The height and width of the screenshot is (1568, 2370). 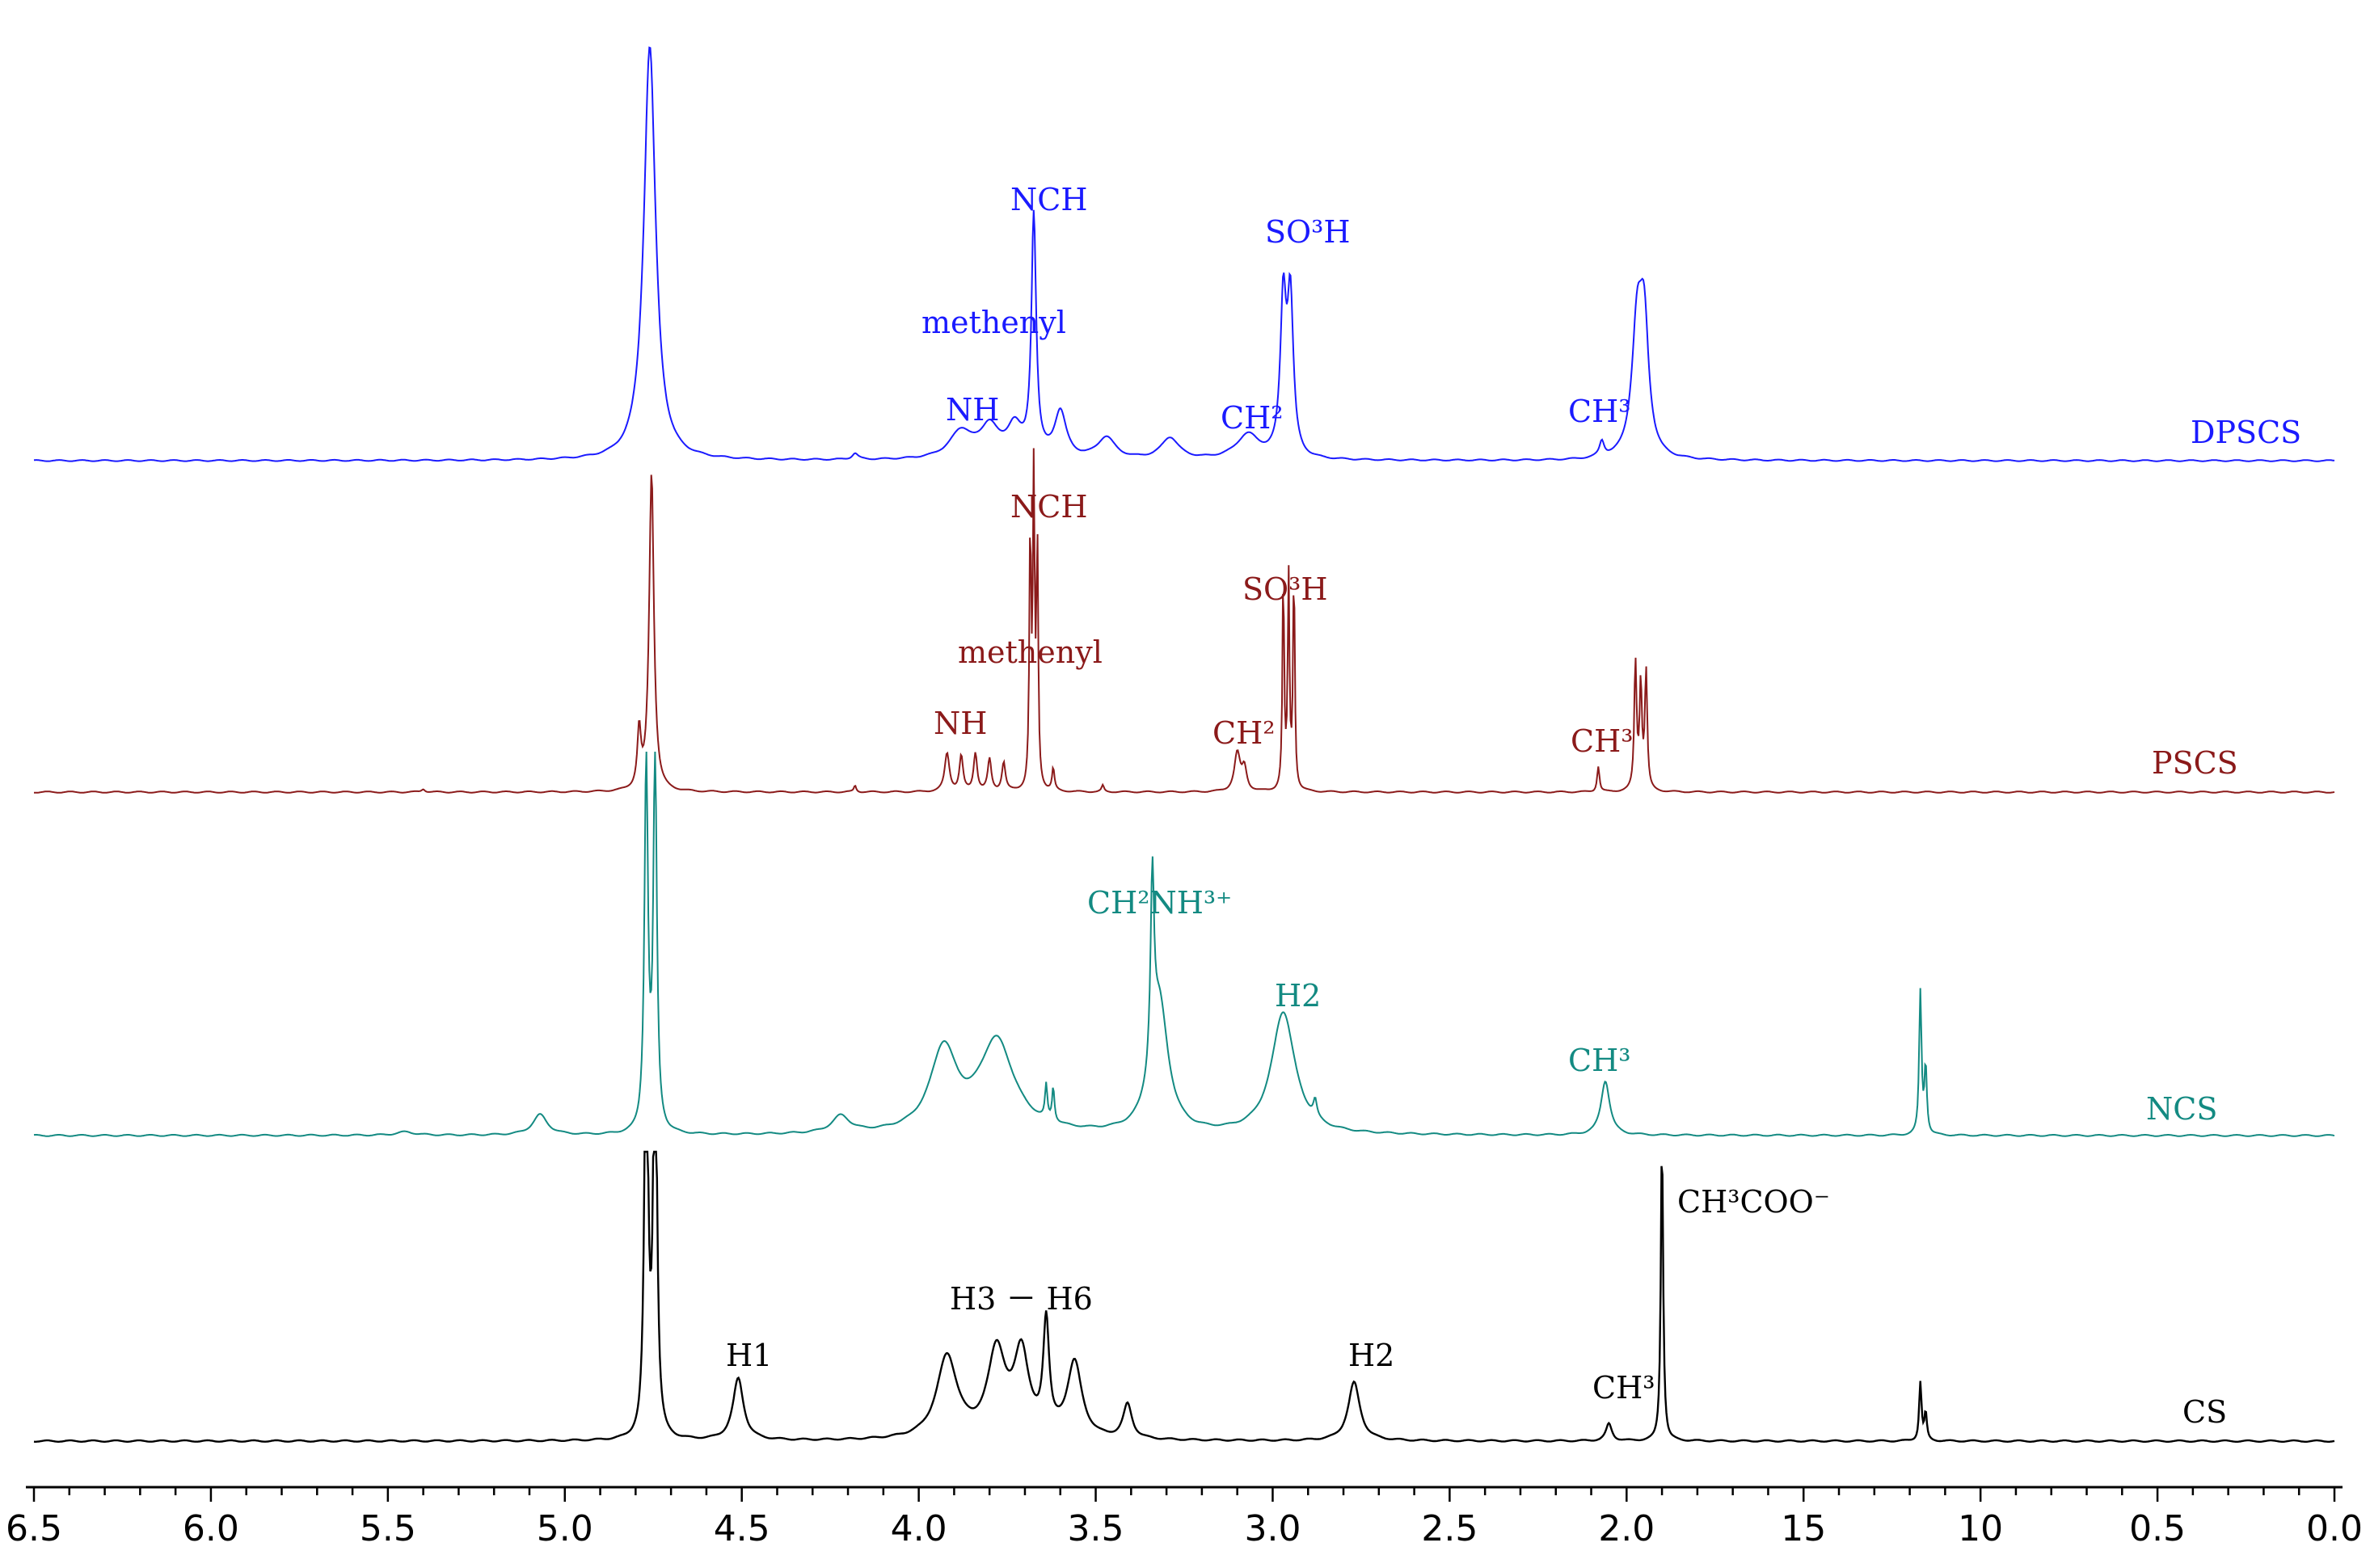 What do you see at coordinates (1803, 1528) in the screenshot?
I see `x-tick-label: 15` at bounding box center [1803, 1528].